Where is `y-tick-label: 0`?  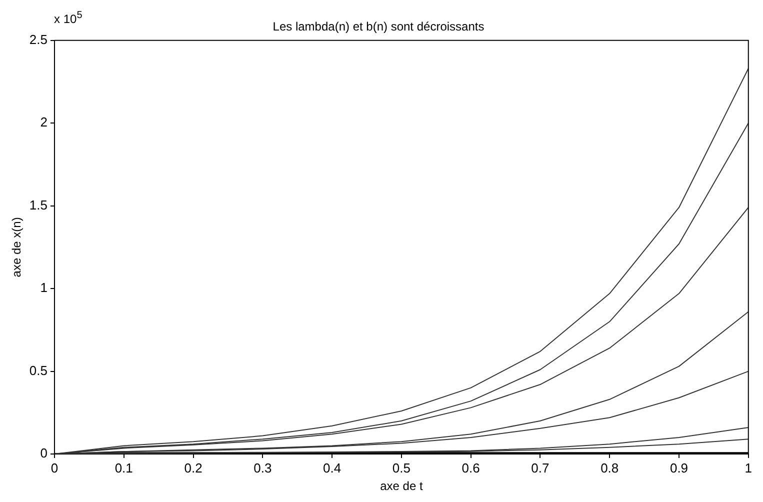 y-tick-label: 0 is located at coordinates (44, 453).